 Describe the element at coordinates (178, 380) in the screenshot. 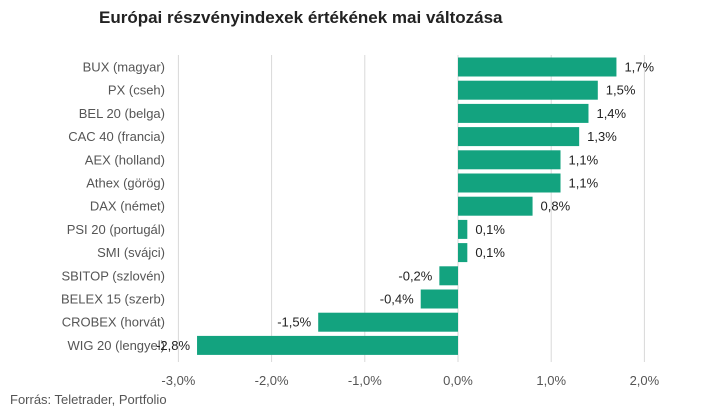

I see `x-tick-label: -3,0%` at that location.